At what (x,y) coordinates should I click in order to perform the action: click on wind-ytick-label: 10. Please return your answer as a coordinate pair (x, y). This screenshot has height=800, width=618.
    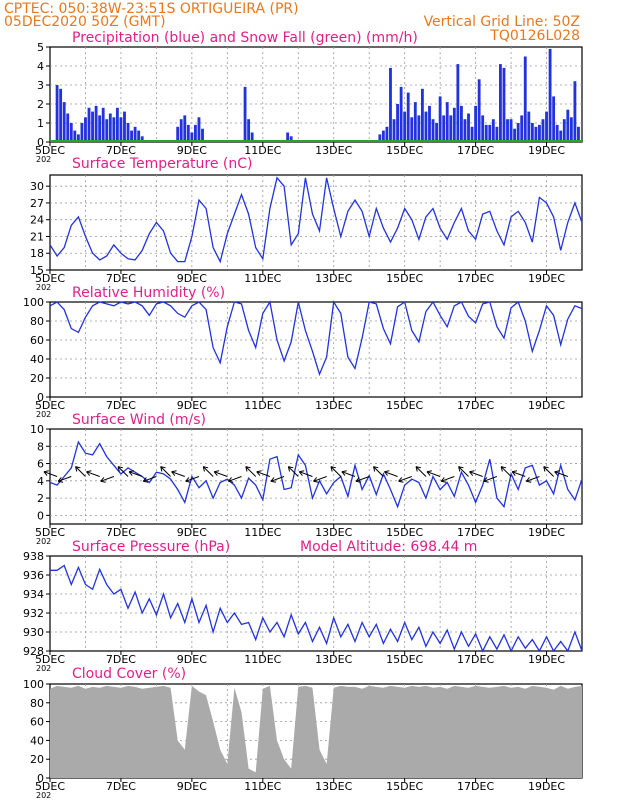
    Looking at the image, I should click on (37, 429).